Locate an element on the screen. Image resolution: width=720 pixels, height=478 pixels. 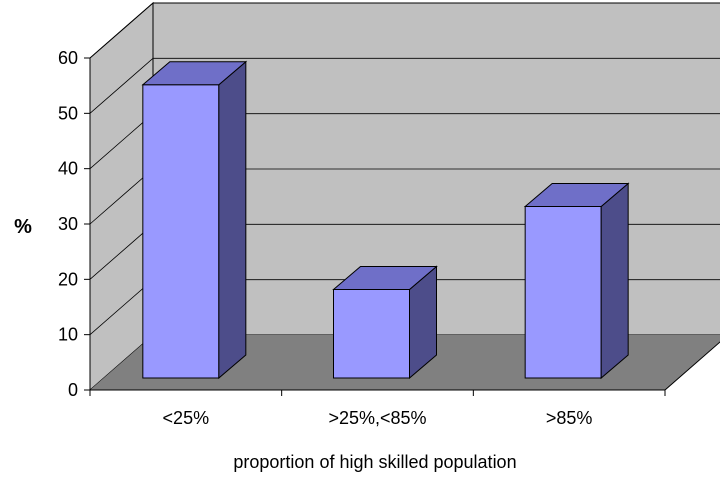
x-tick-label: >25%,<85% is located at coordinates (377, 418).